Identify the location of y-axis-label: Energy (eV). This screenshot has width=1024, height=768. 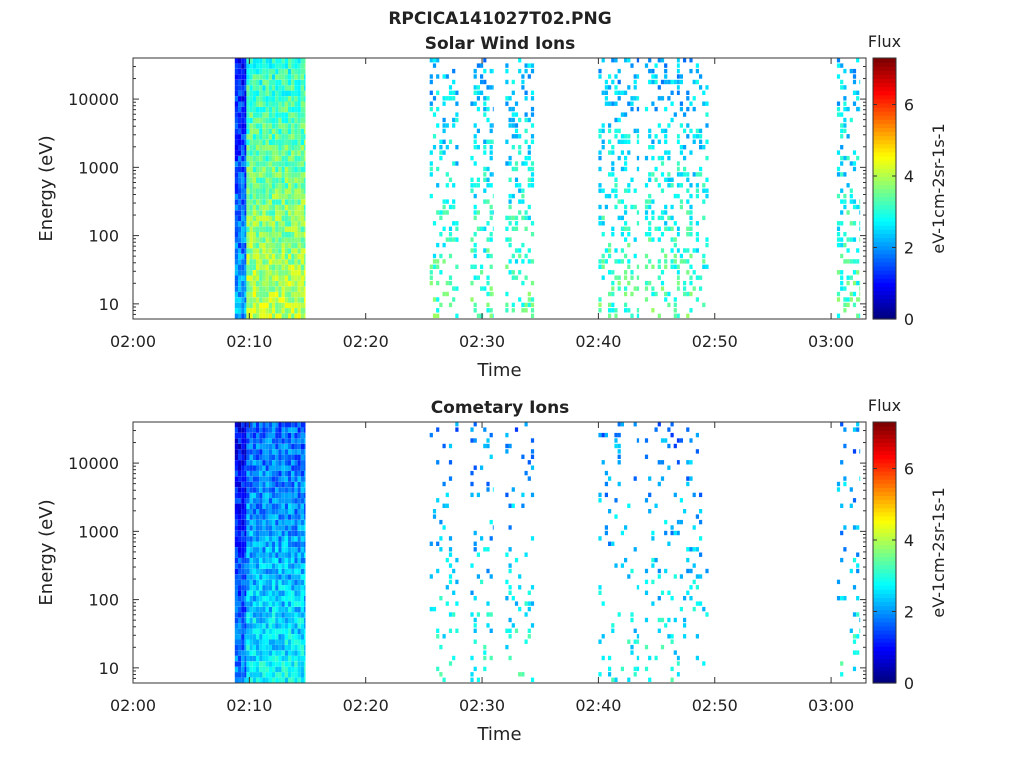
(46, 188).